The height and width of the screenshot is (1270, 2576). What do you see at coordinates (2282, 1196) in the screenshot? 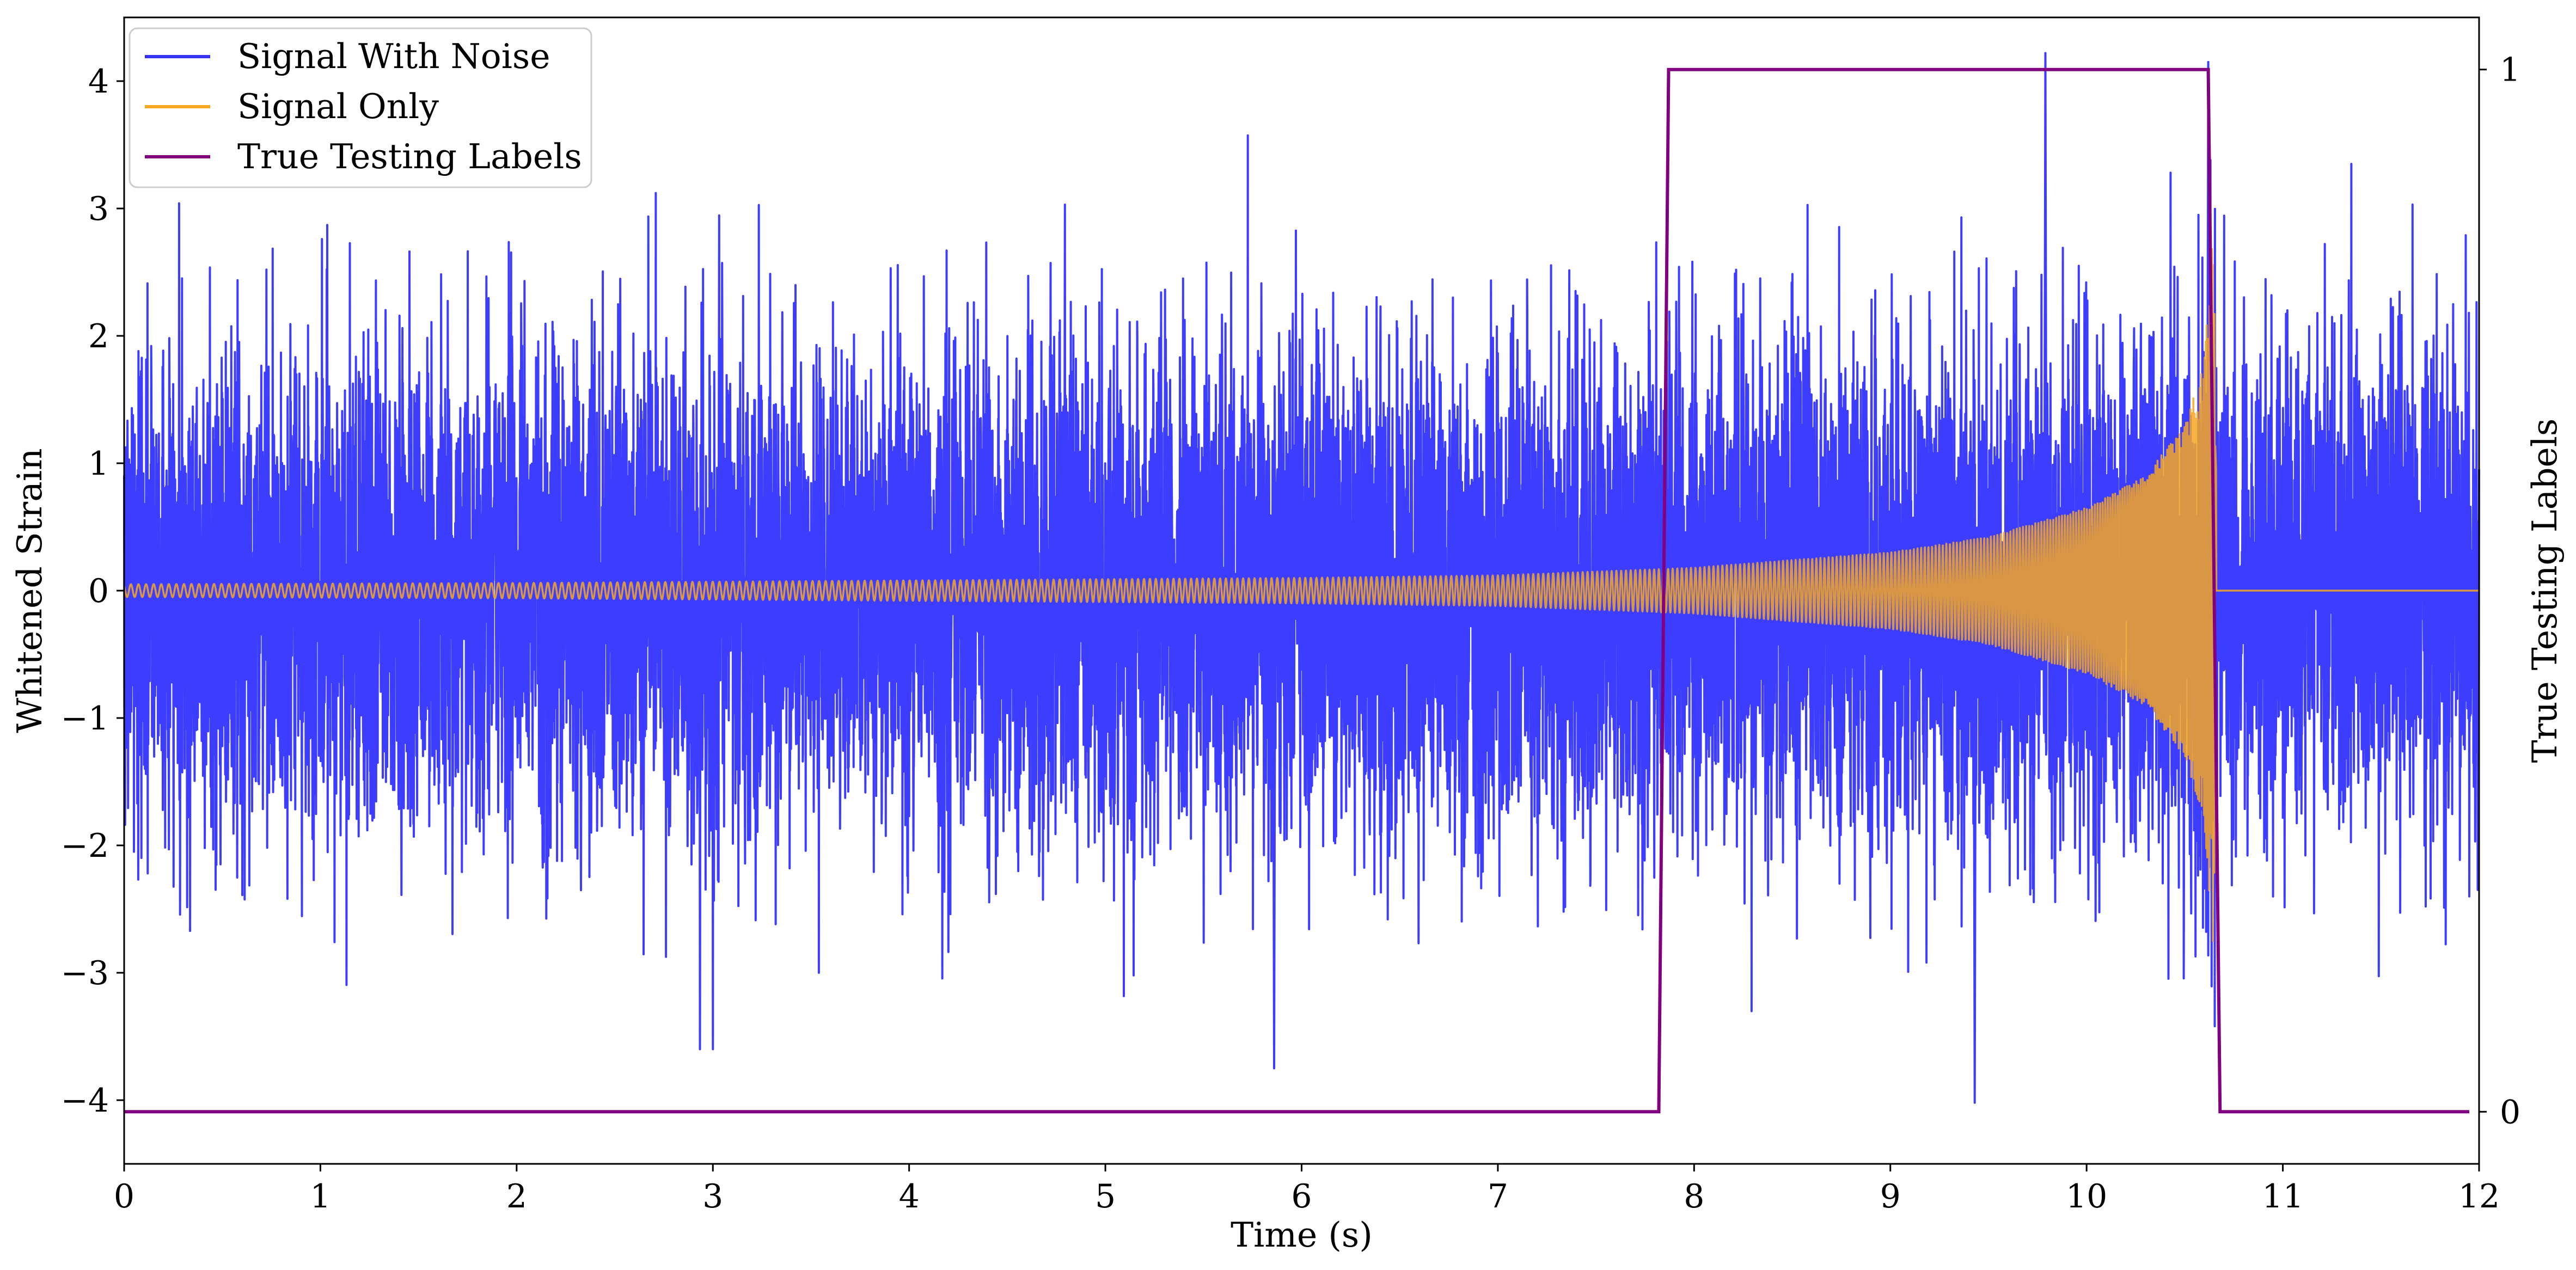
I see `x-tick-label: 11` at bounding box center [2282, 1196].